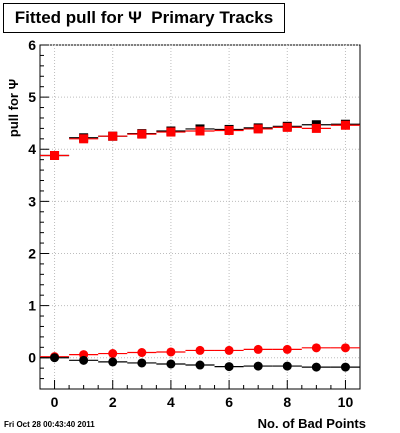  Describe the element at coordinates (32, 201) in the screenshot. I see `y-tick-label: 3` at that location.